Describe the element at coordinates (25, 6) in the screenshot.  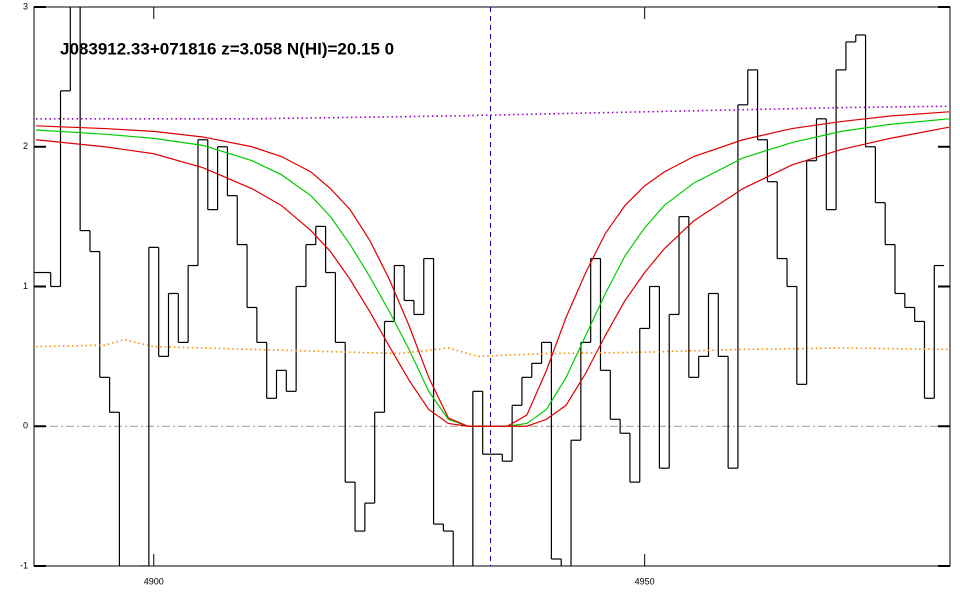
I see `y-tick-label: 3` at that location.